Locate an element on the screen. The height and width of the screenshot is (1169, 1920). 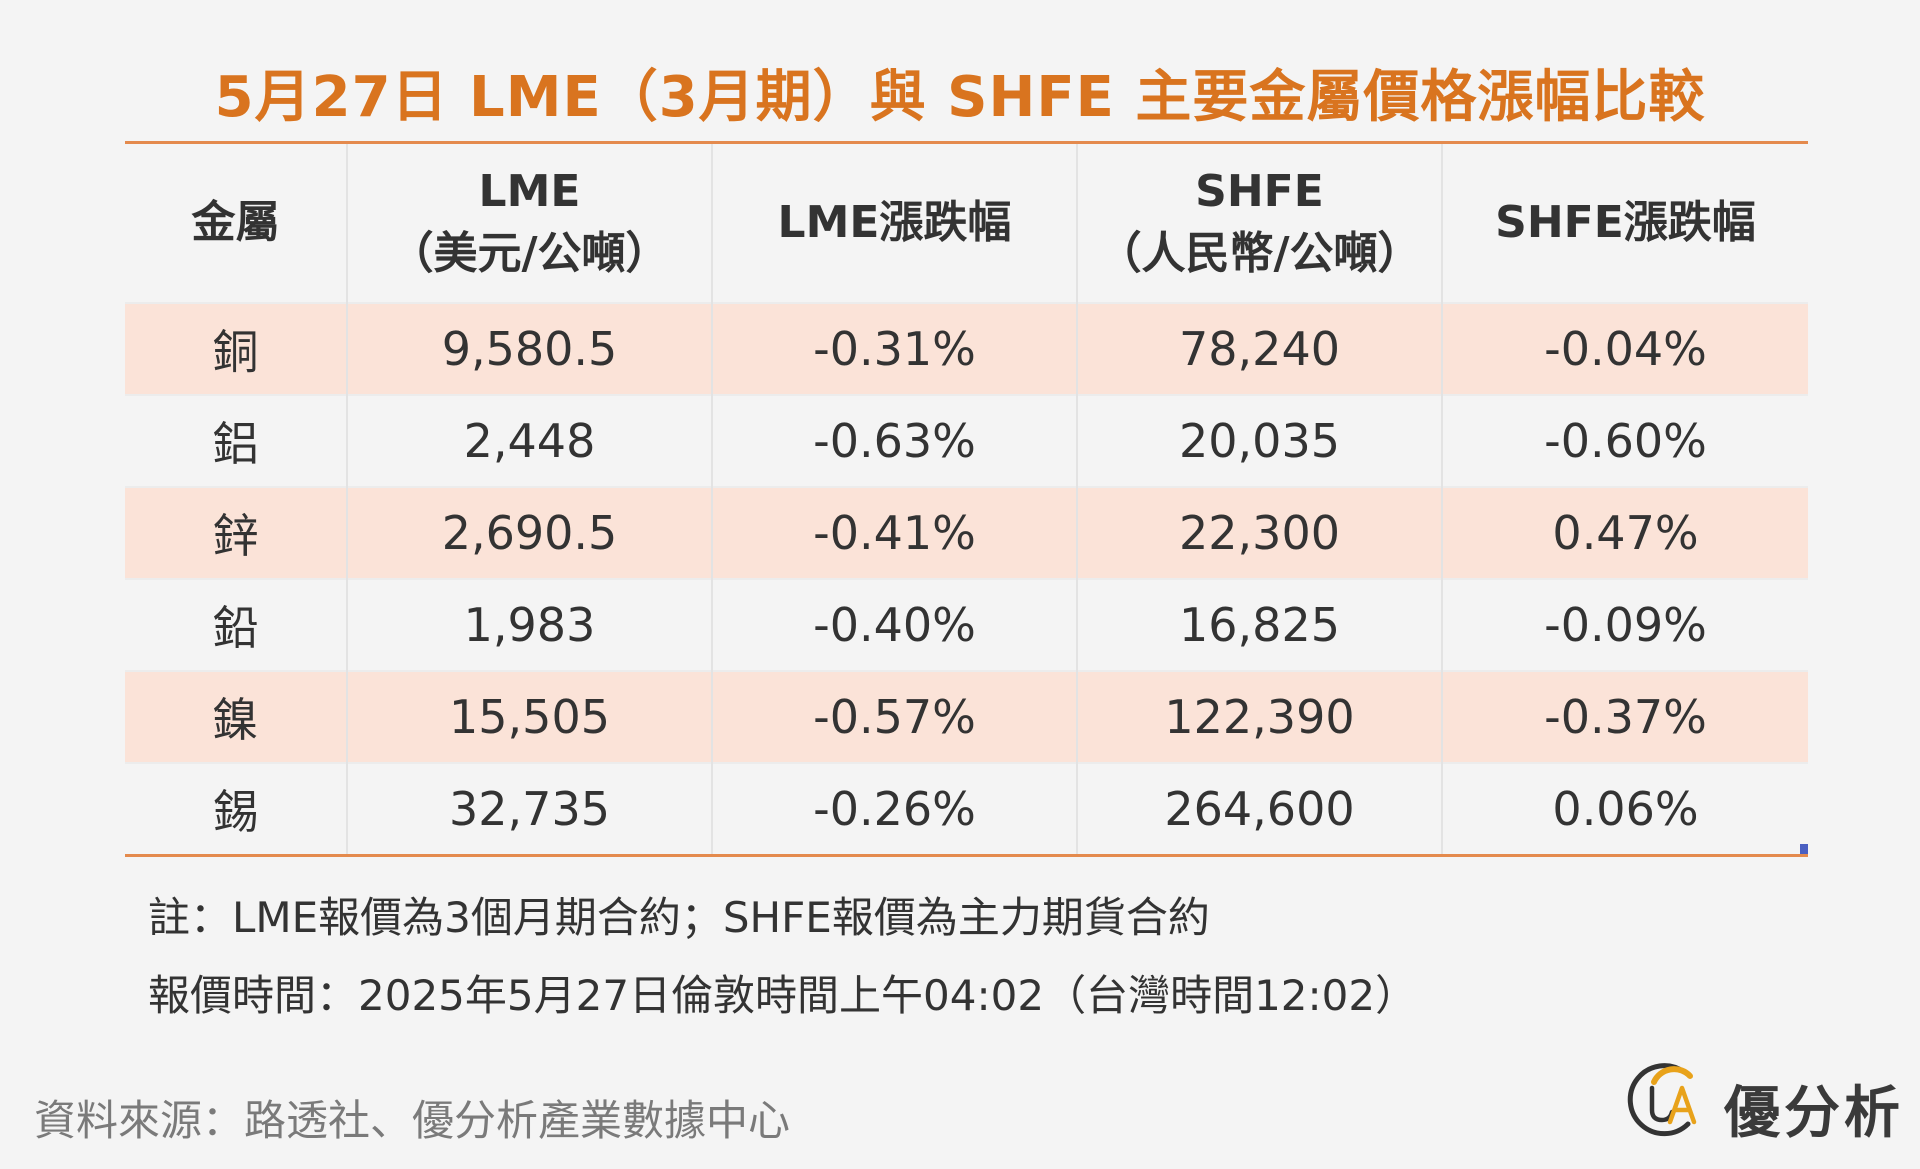
page-title: 5月27日 LME（3月期）與 SHFE 主要金屬價格漲幅比較 is located at coordinates (960, 97).